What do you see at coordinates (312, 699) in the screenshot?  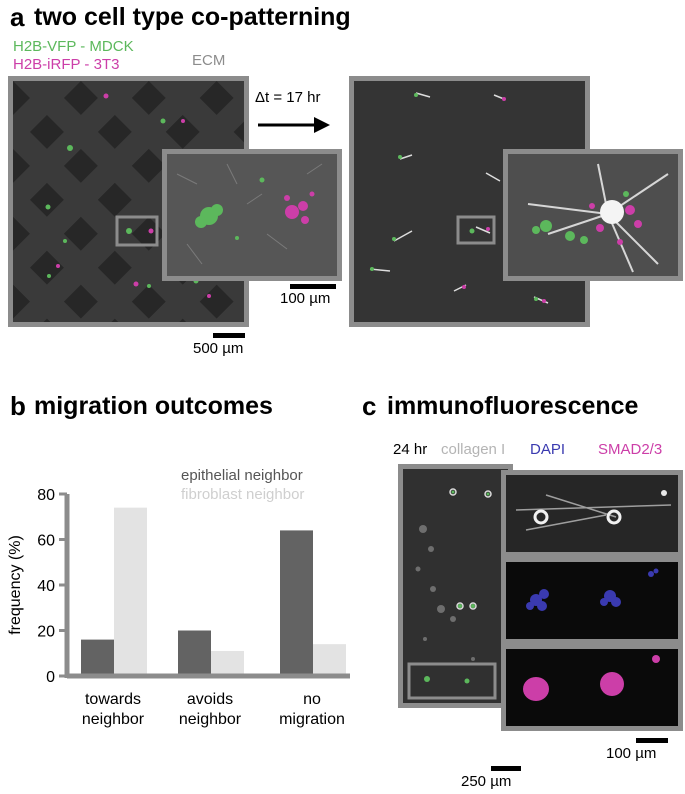 I see `category-label-2-0: no` at bounding box center [312, 699].